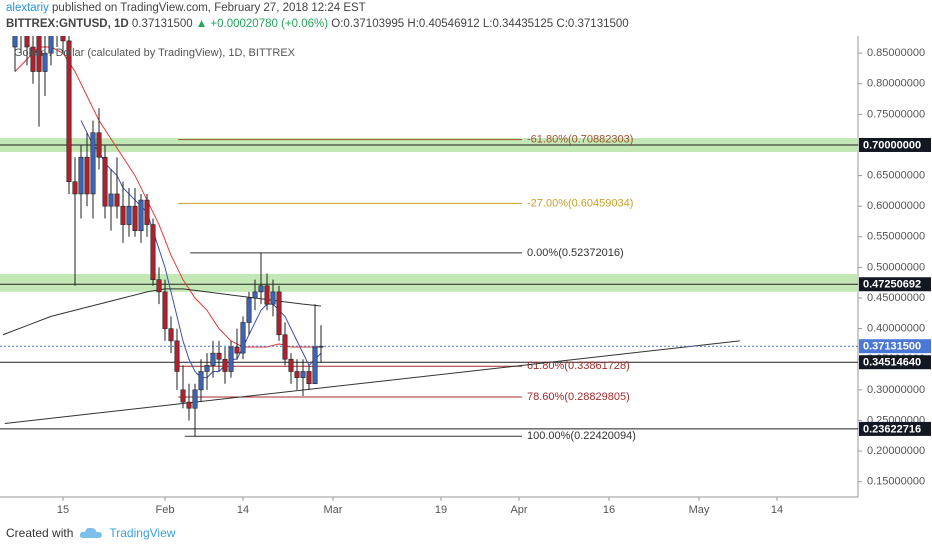  Describe the element at coordinates (27, 8) in the screenshot. I see `author: alextariy` at that location.